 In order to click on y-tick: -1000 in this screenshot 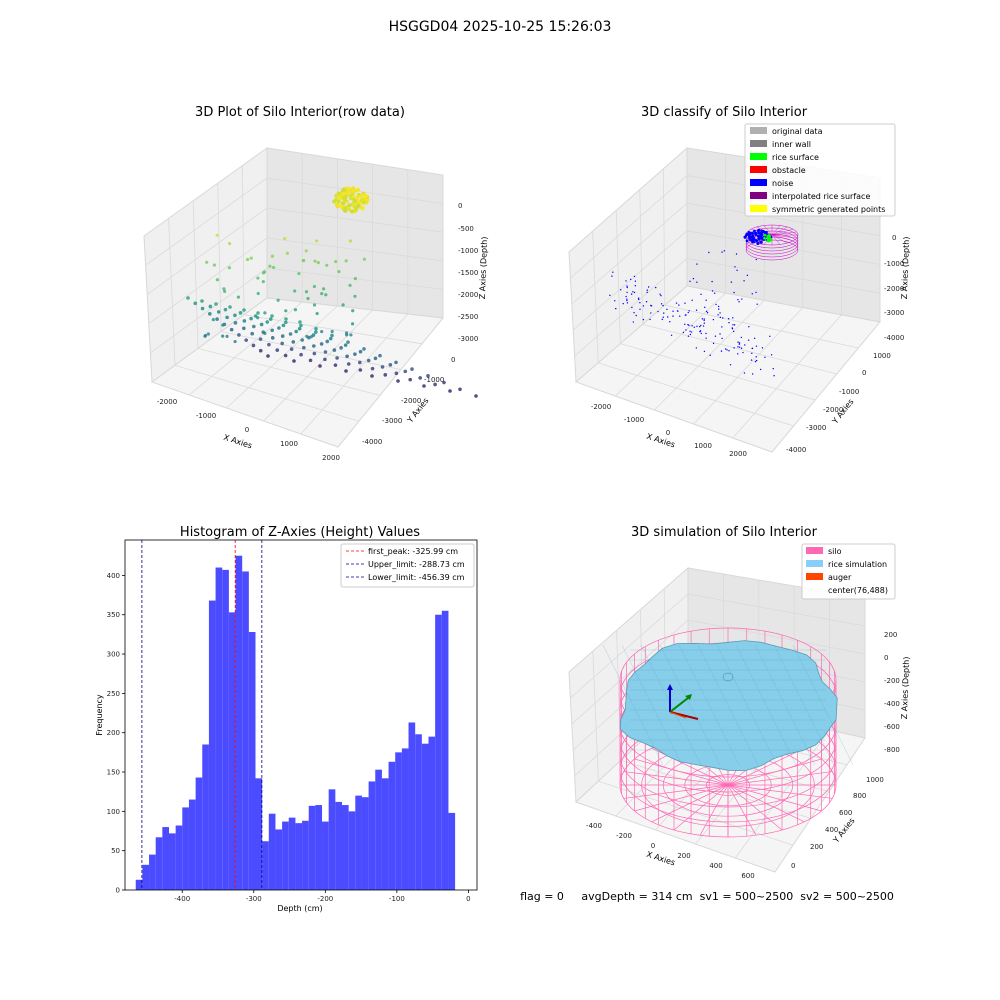, I will do `click(849, 392)`.